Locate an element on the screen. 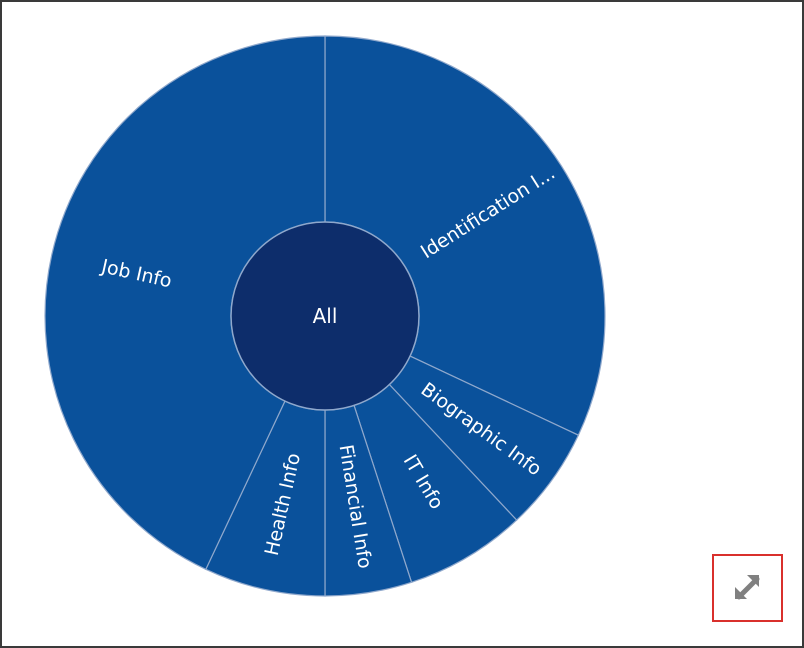 Image resolution: width=804 pixels, height=648 pixels. center-label: All is located at coordinates (325, 316).